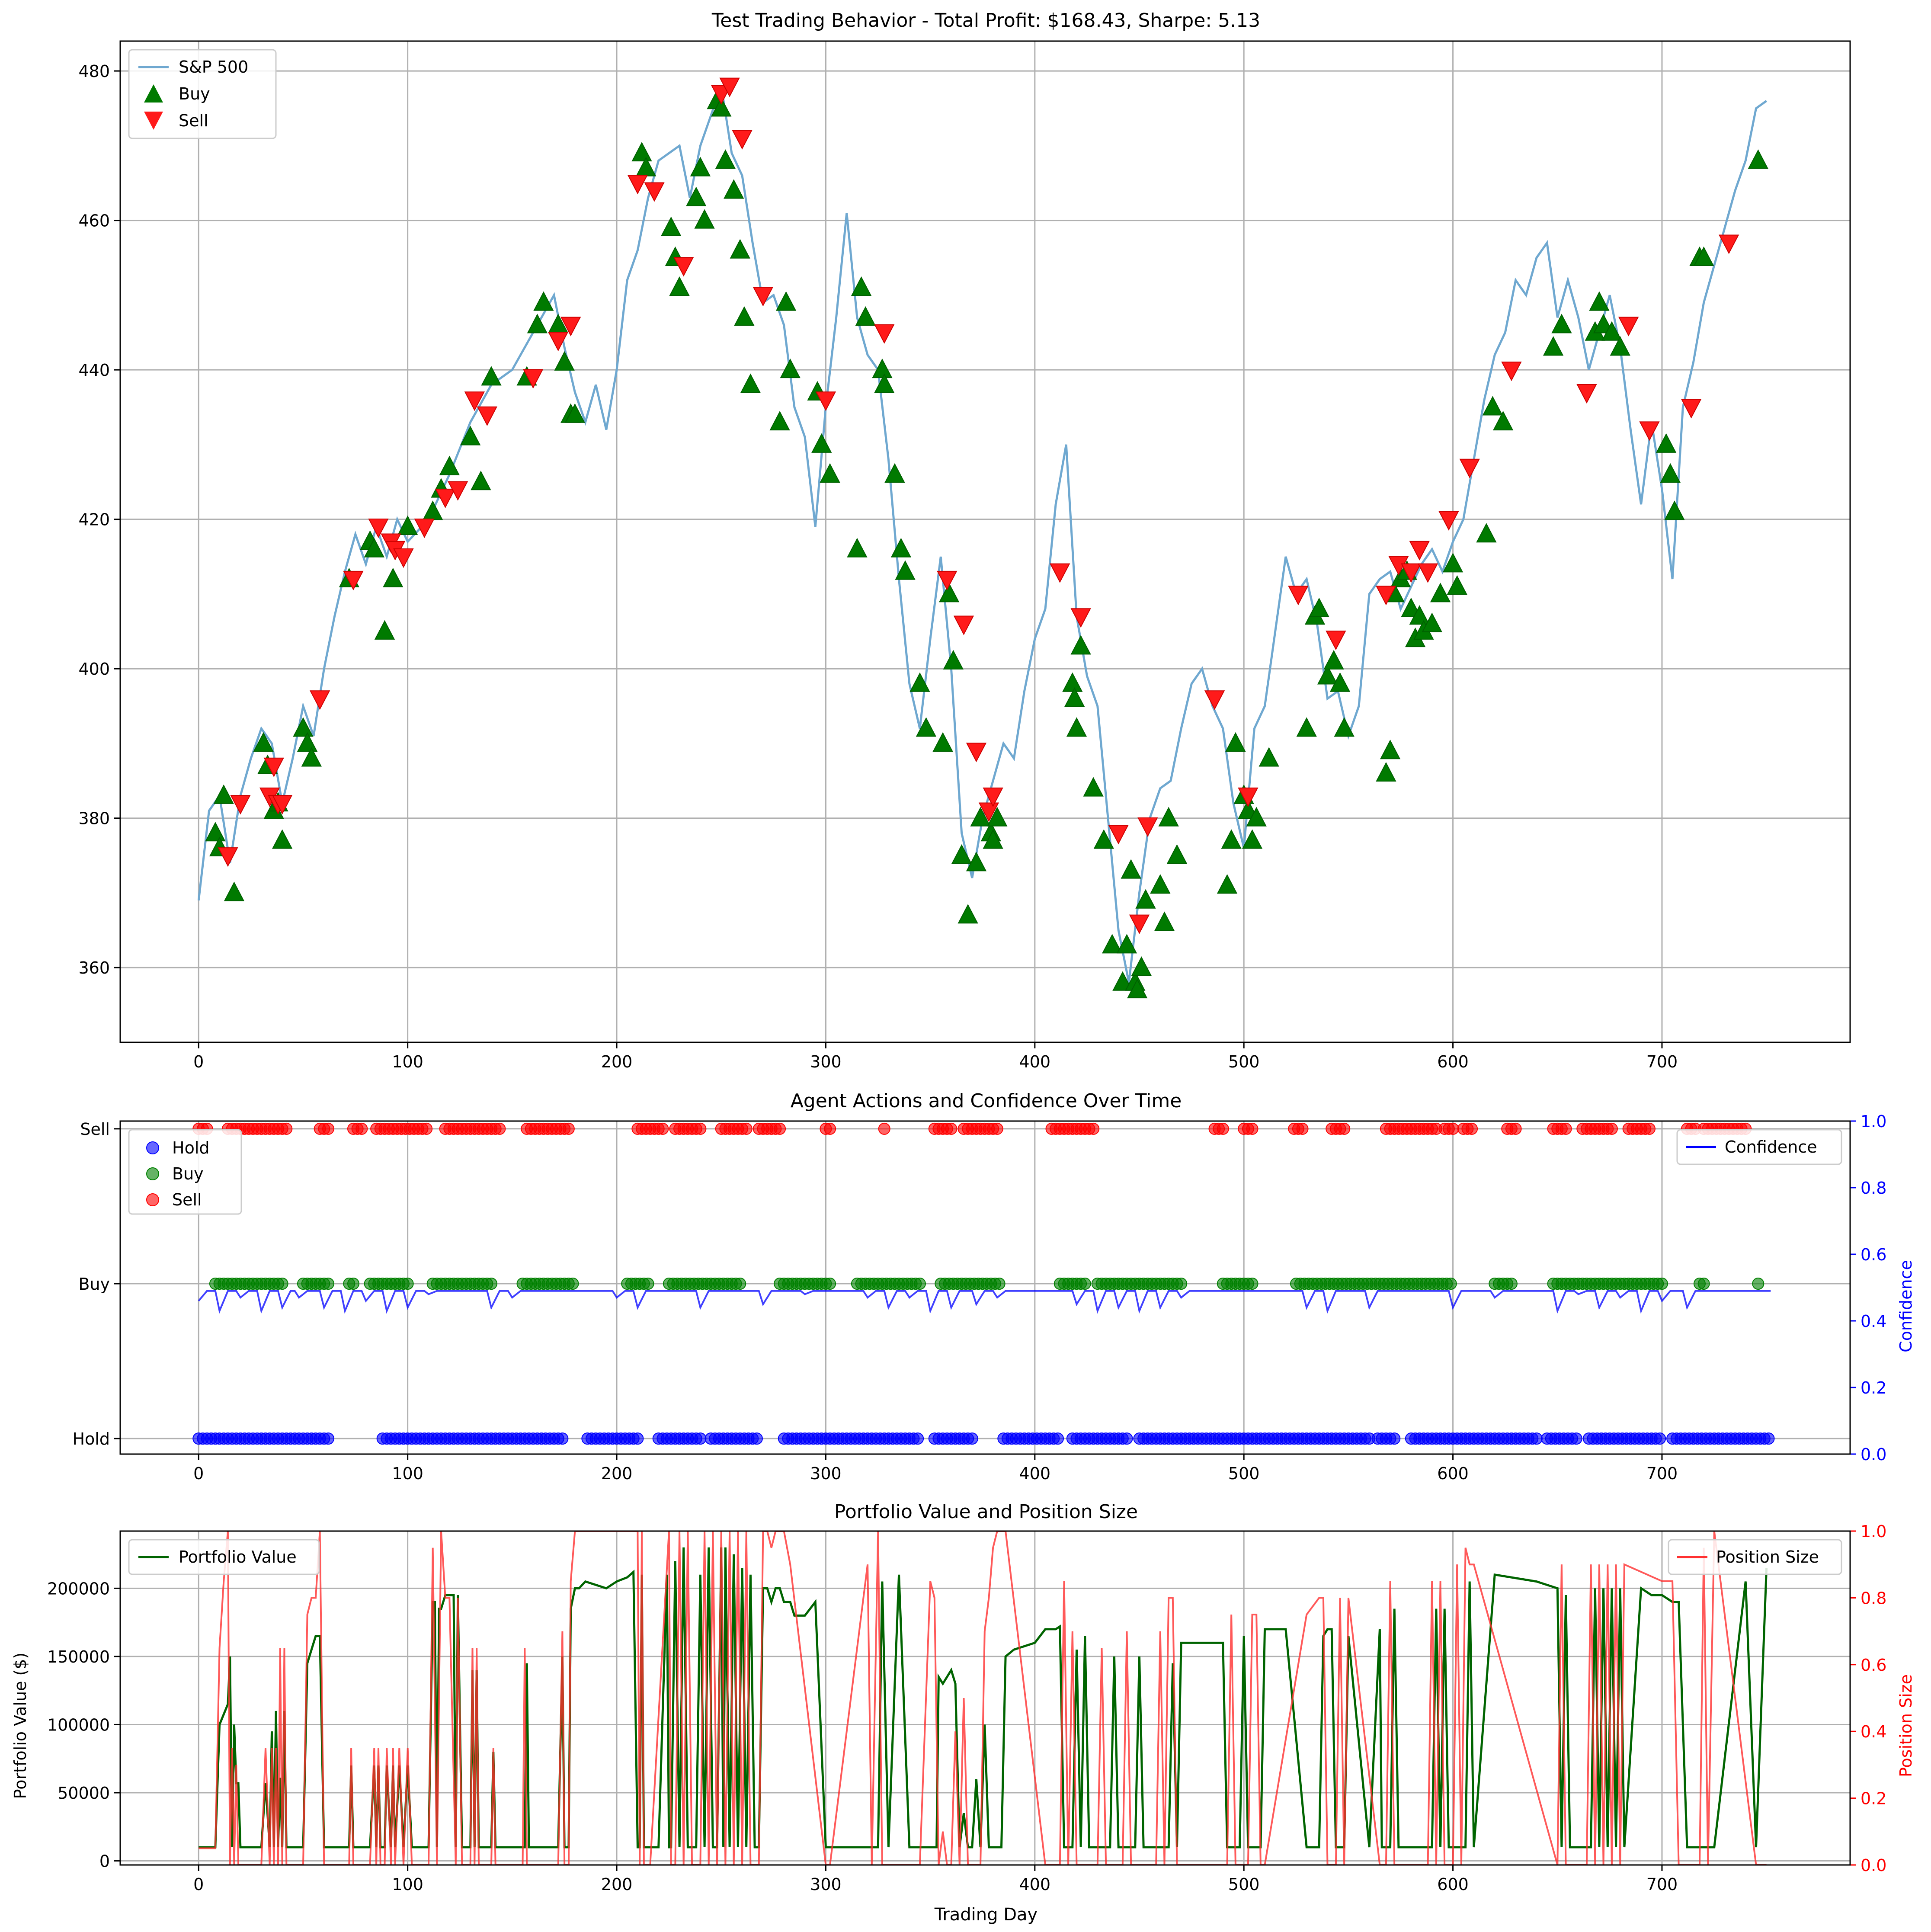 This screenshot has width=1931, height=1932. I want to click on legend-sell-label: Sell, so click(193, 120).